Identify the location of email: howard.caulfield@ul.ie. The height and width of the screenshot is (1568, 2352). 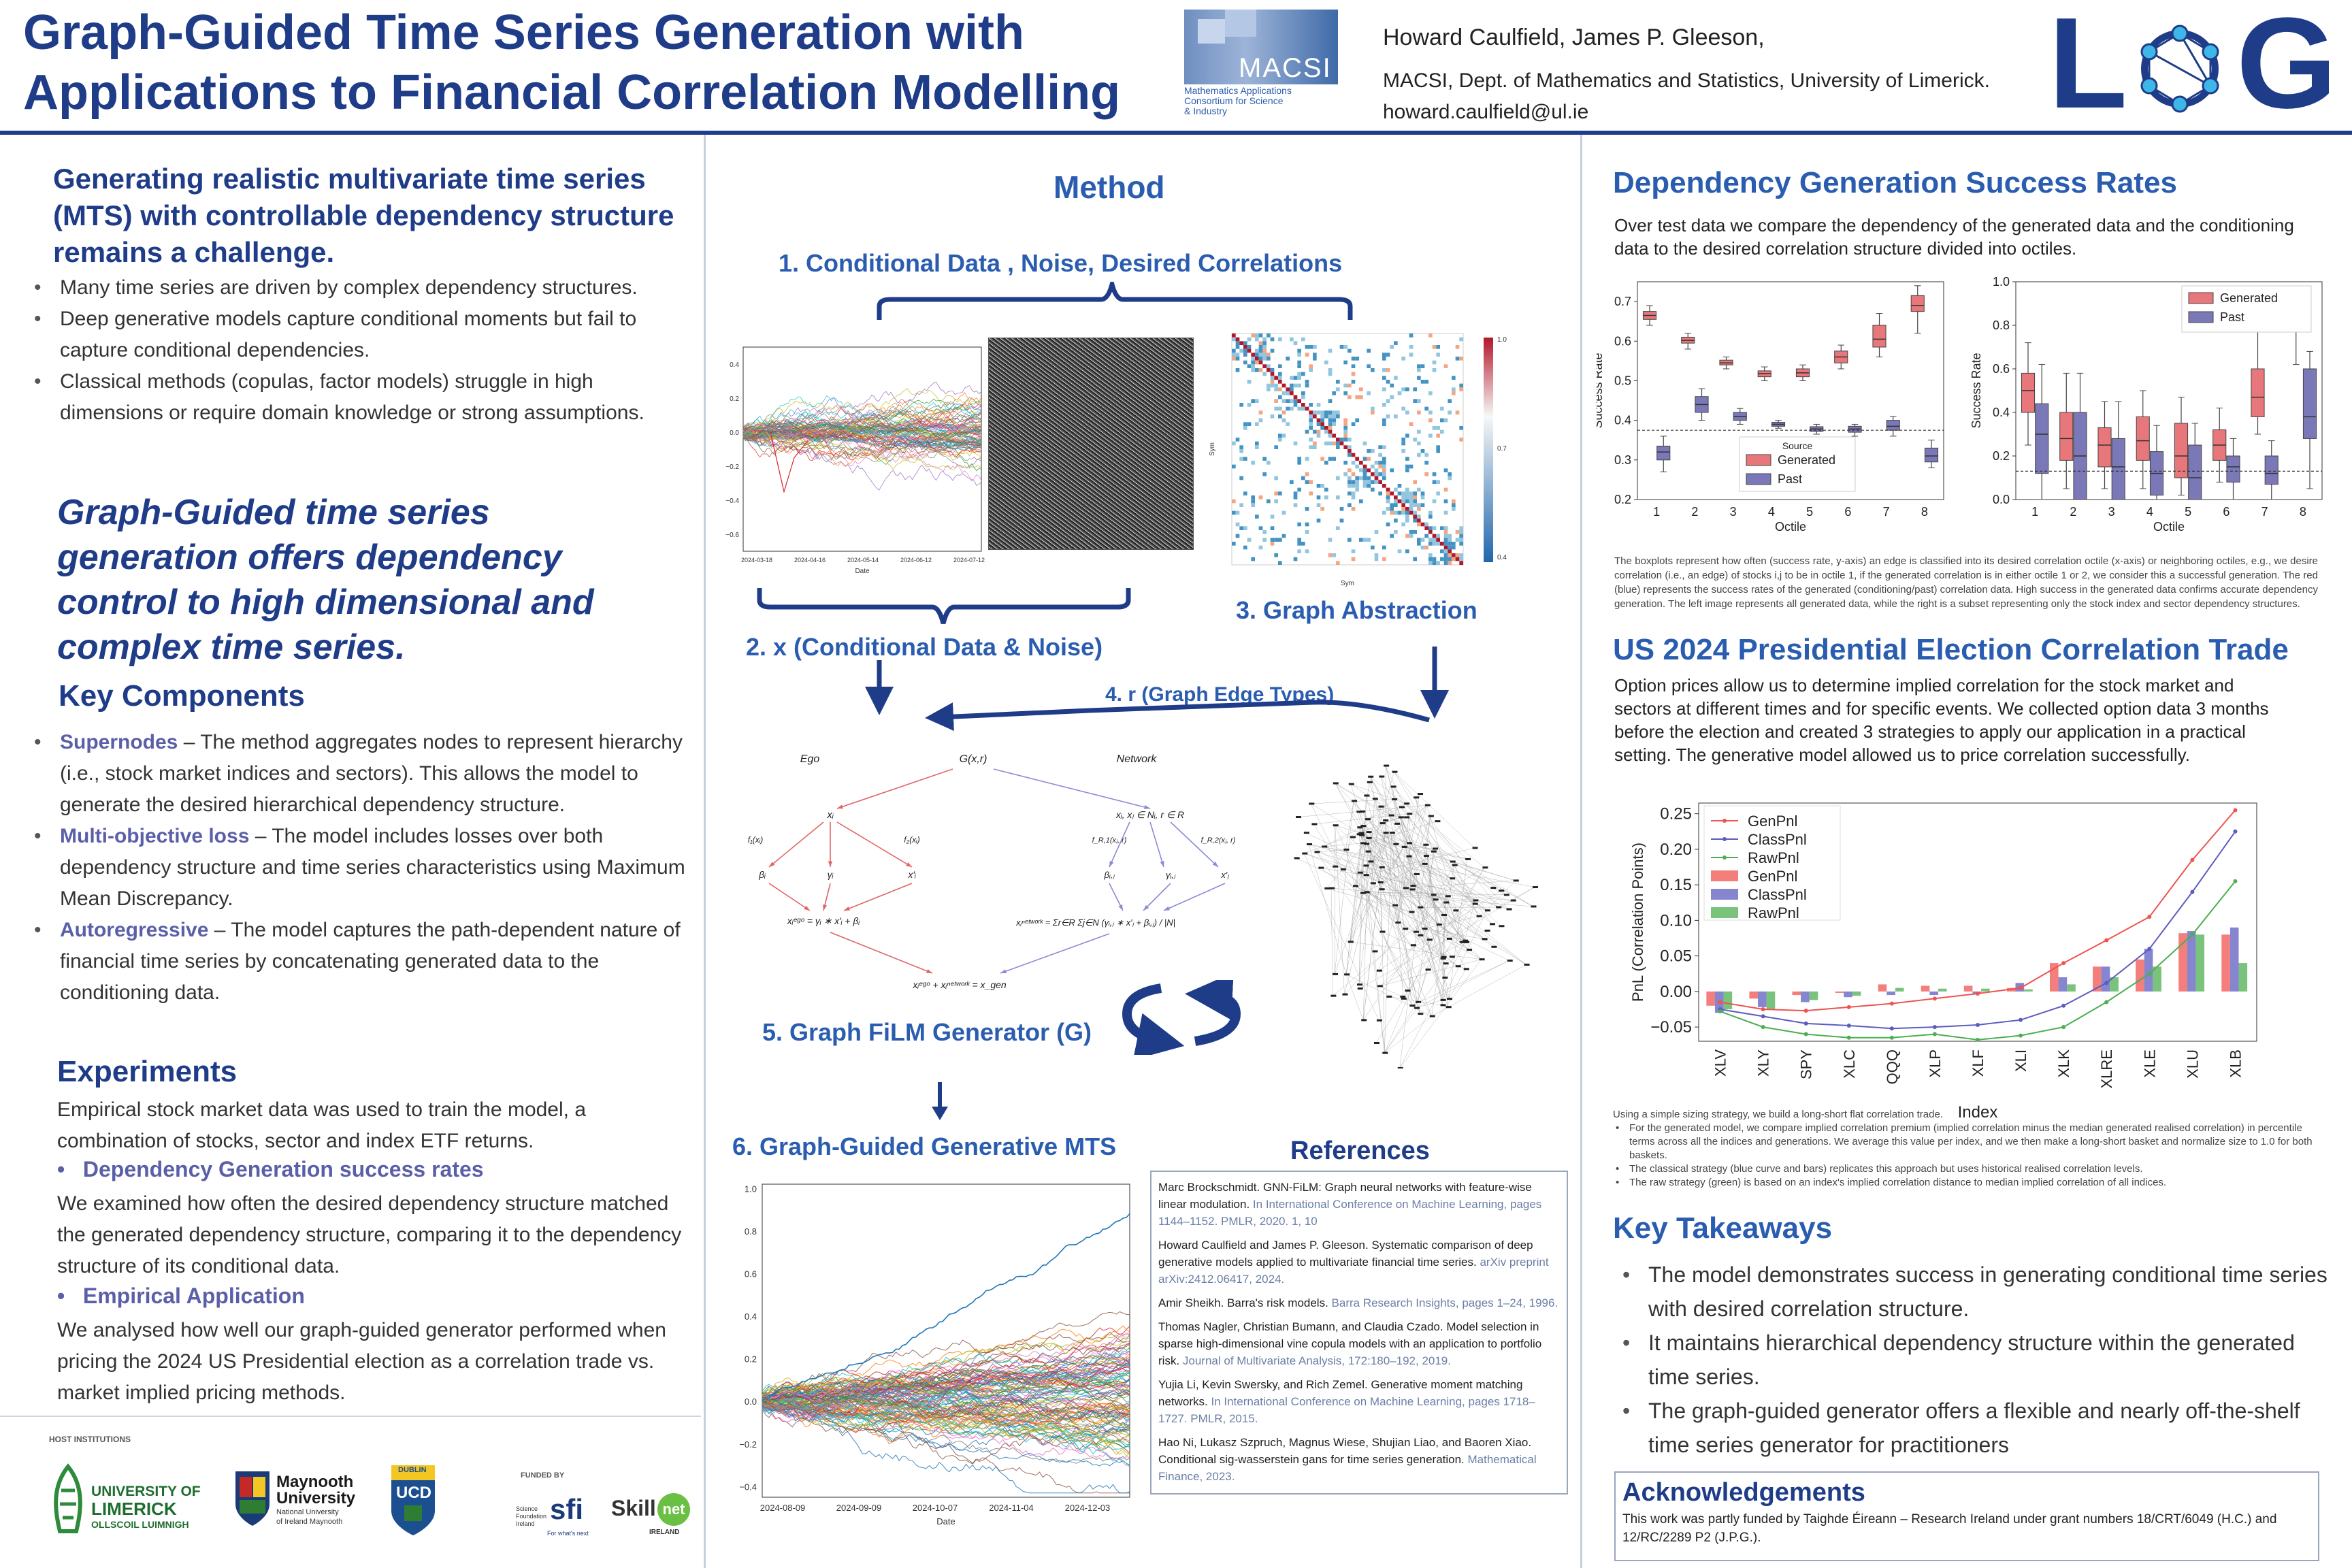
(1486, 112).